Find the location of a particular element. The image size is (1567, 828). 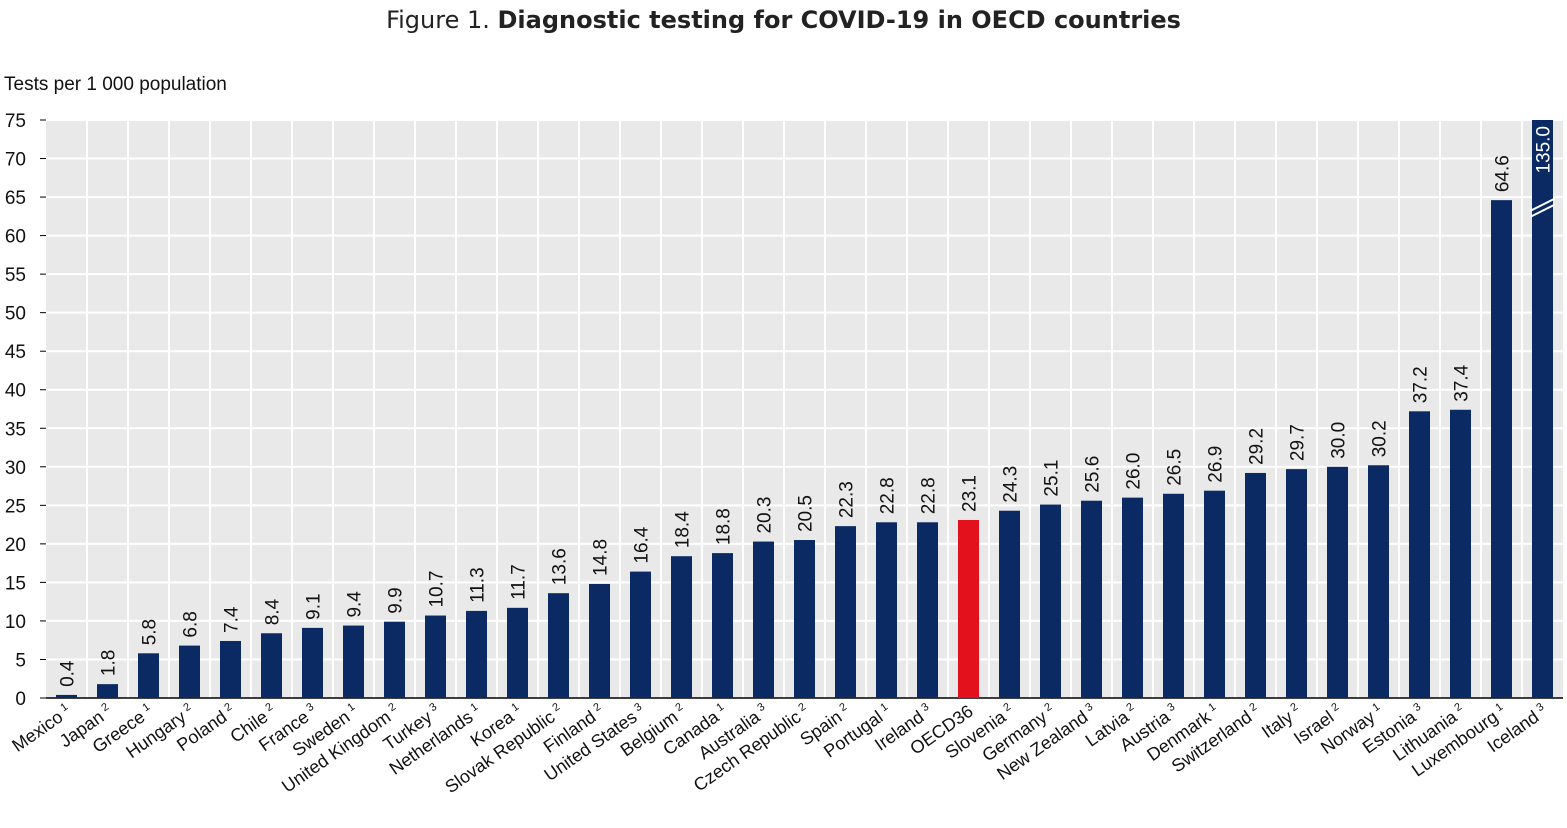

bar-italy is located at coordinates (1296, 583).